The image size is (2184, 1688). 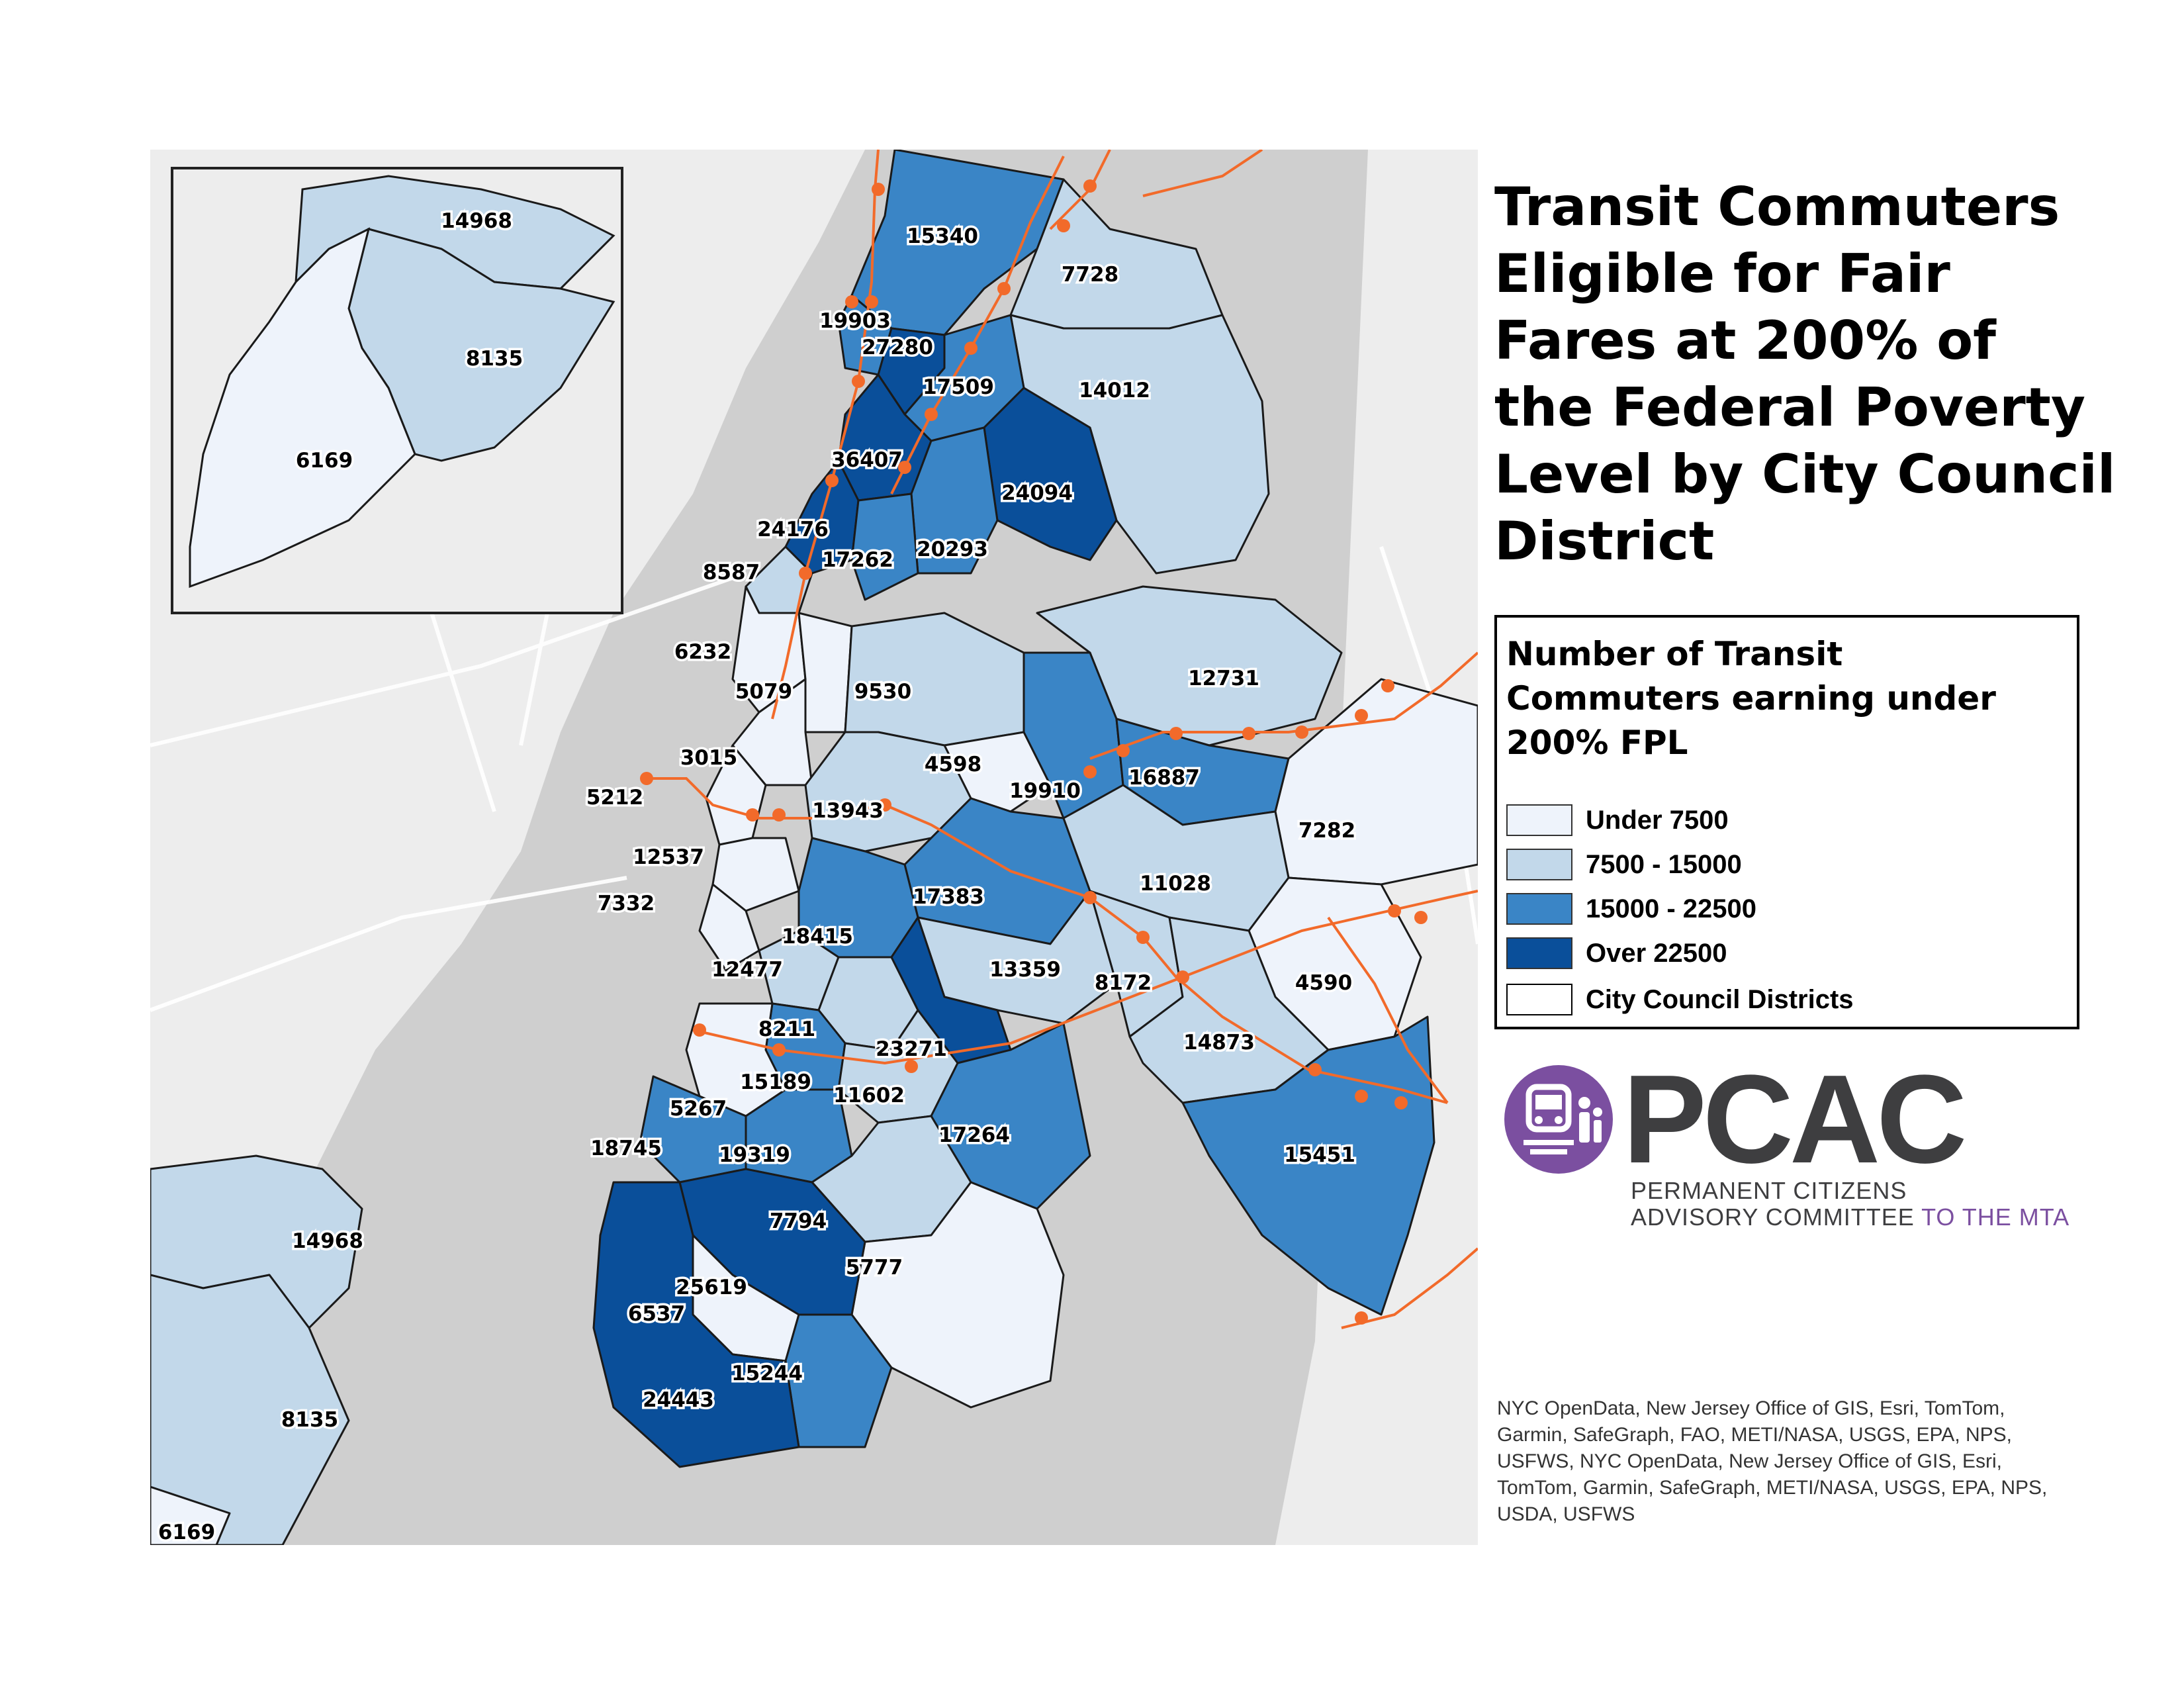 What do you see at coordinates (1790, 407) in the screenshot?
I see `title-line-4: the Federal Poverty` at bounding box center [1790, 407].